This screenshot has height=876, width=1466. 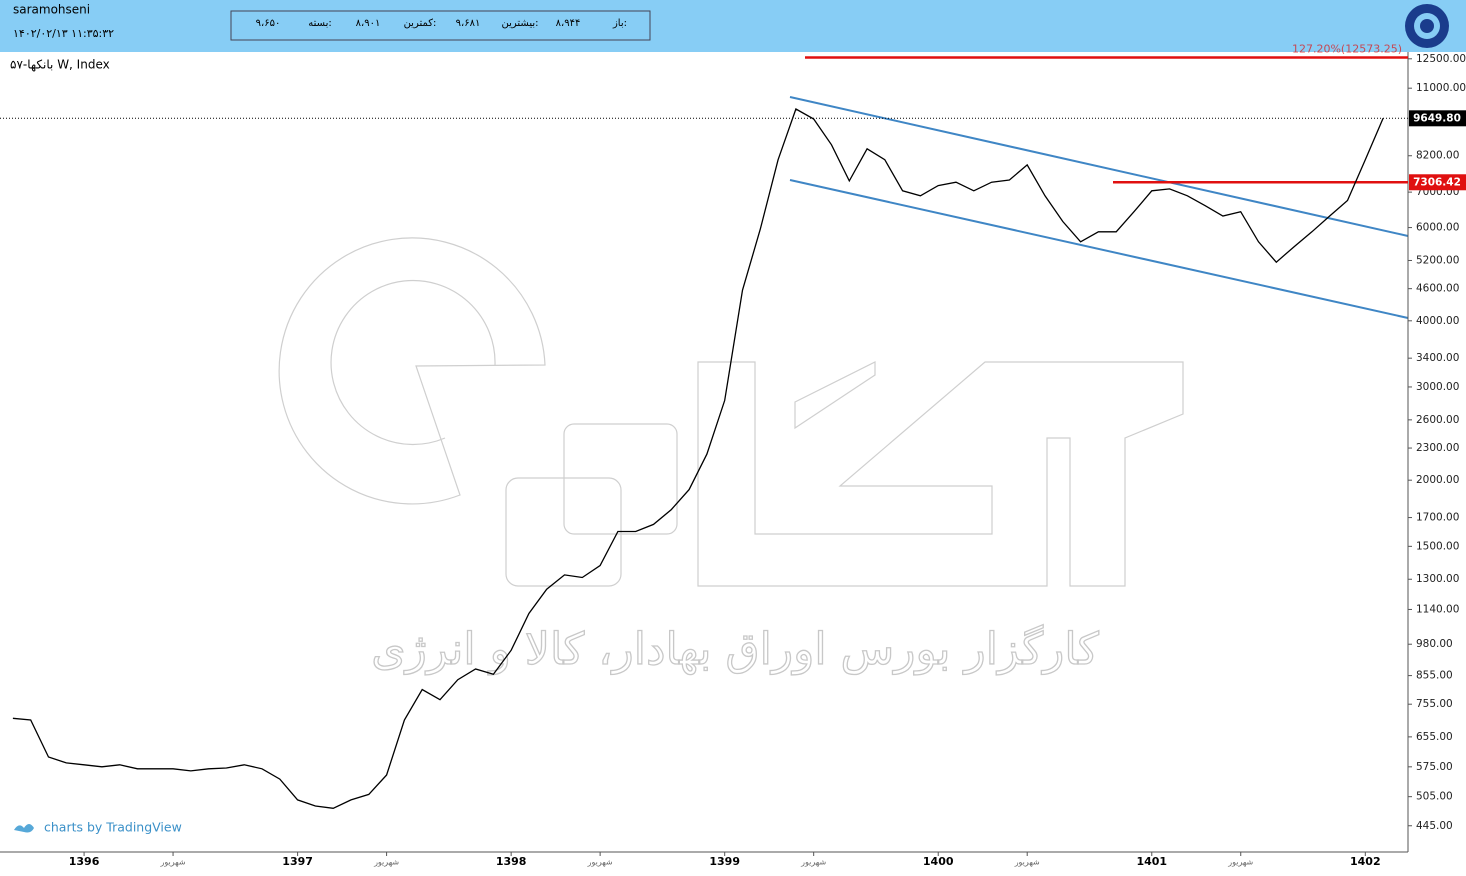 What do you see at coordinates (1437, 518) in the screenshot?
I see `y-tick-label: 1700.00` at bounding box center [1437, 518].